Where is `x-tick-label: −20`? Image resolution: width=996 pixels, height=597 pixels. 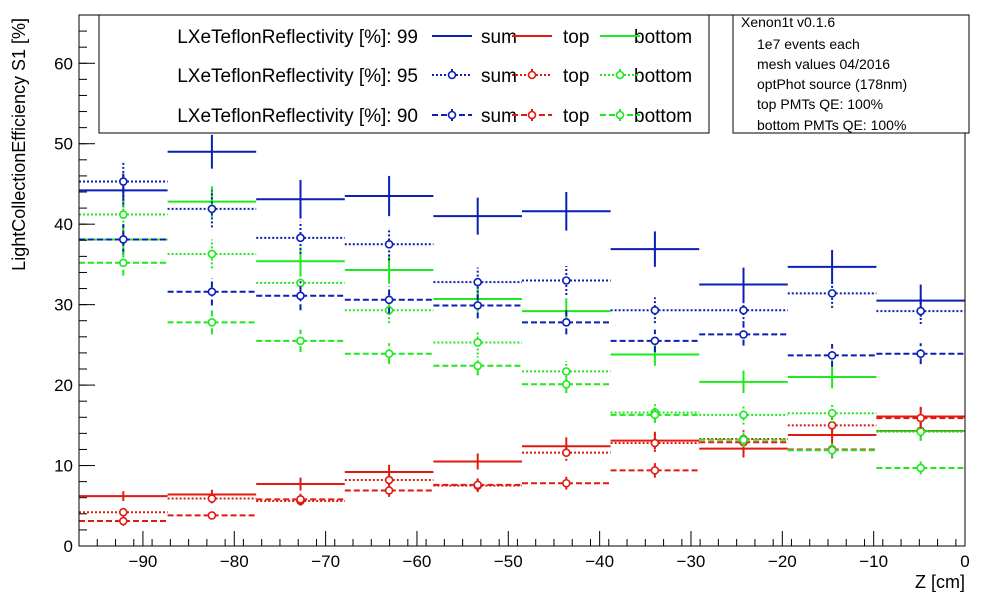 x-tick-label: −20 is located at coordinates (782, 561).